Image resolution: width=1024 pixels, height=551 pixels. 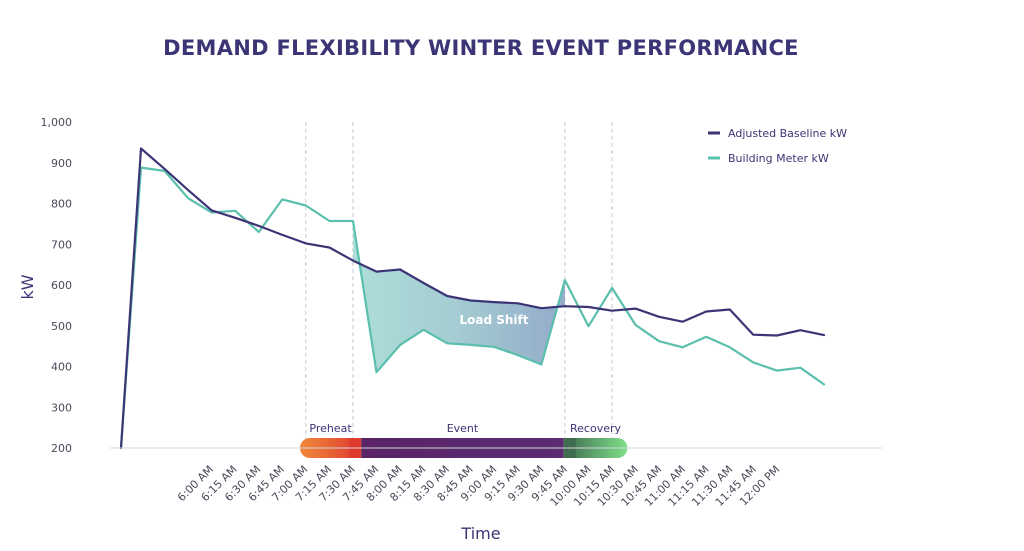 I want to click on phase-label: Preheat, so click(x=330, y=428).